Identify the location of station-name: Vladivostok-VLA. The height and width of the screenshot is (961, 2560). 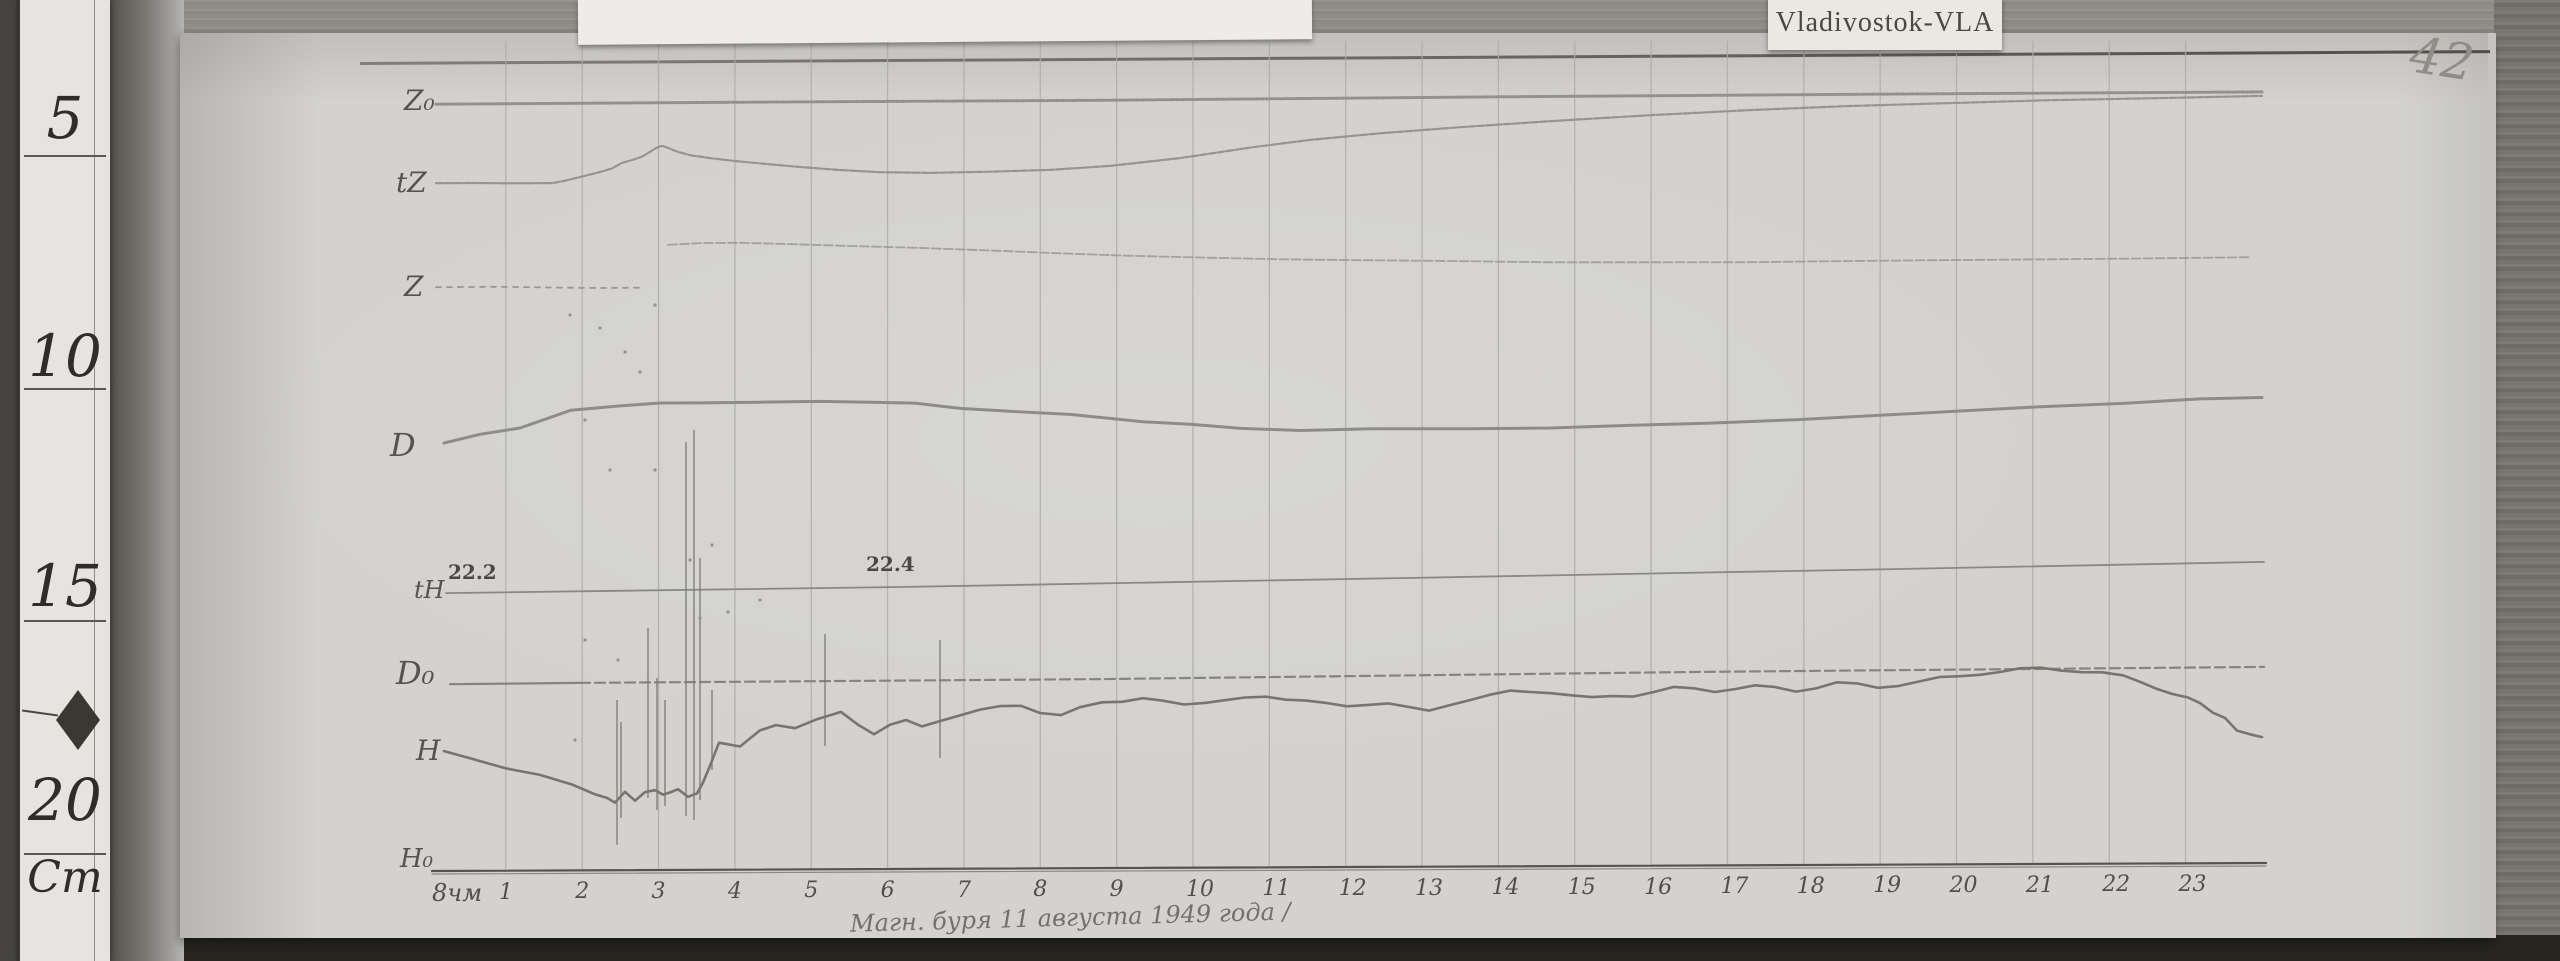
(1885, 22).